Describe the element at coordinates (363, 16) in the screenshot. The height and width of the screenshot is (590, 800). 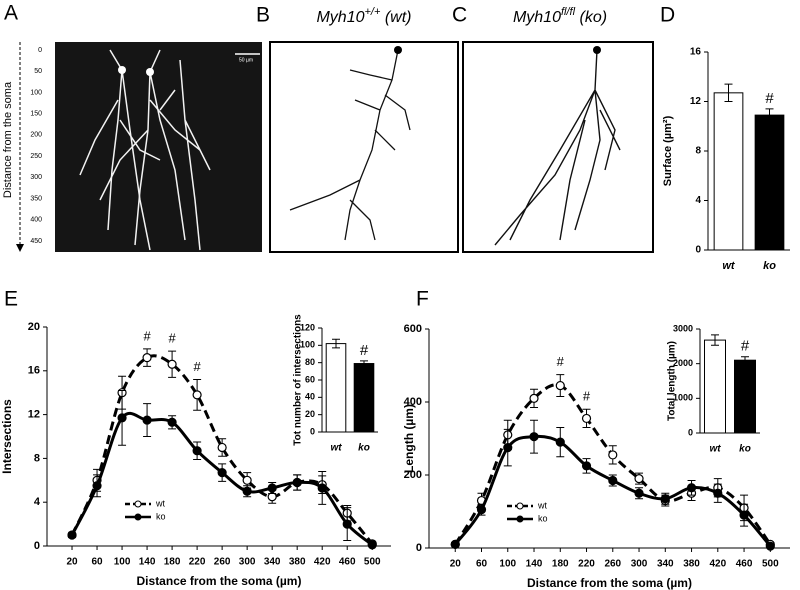
I see `panel-title: Myh10+/+ (wt)` at that location.